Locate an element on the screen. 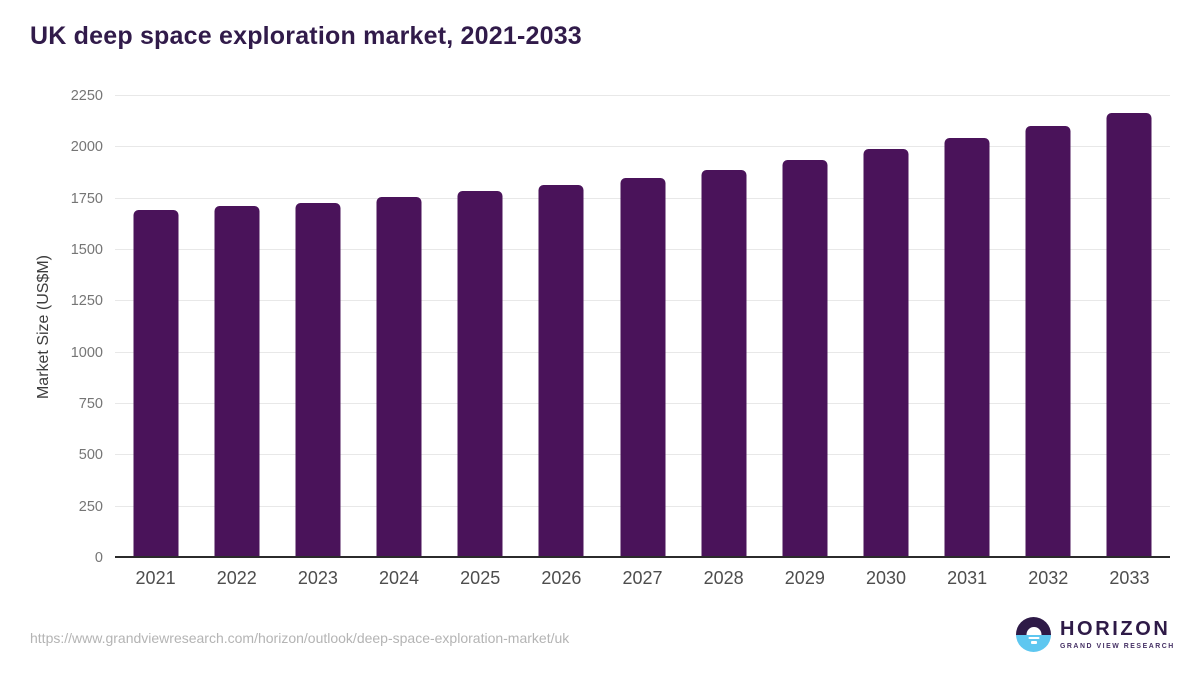 The width and height of the screenshot is (1200, 675). bar-column-2028 is located at coordinates (723, 327).